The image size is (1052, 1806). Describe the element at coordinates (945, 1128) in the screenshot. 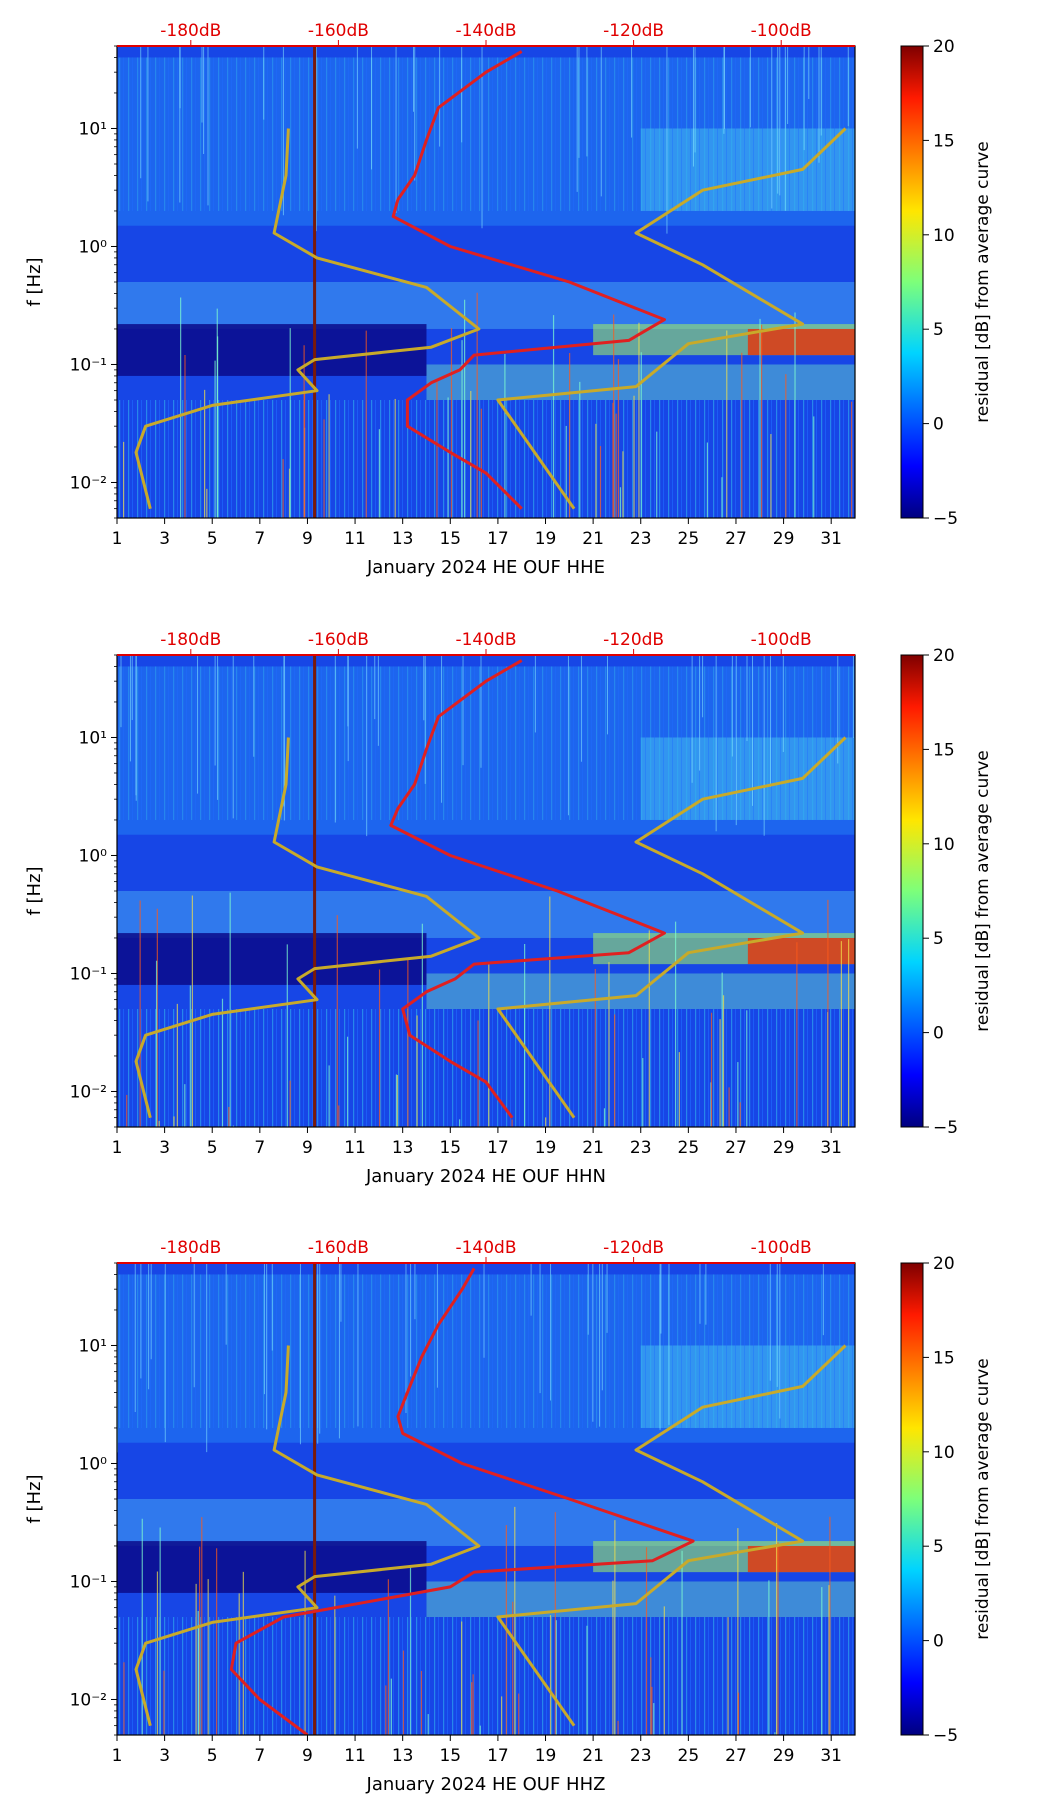

I see `colorbar-tick-label: −5` at that location.